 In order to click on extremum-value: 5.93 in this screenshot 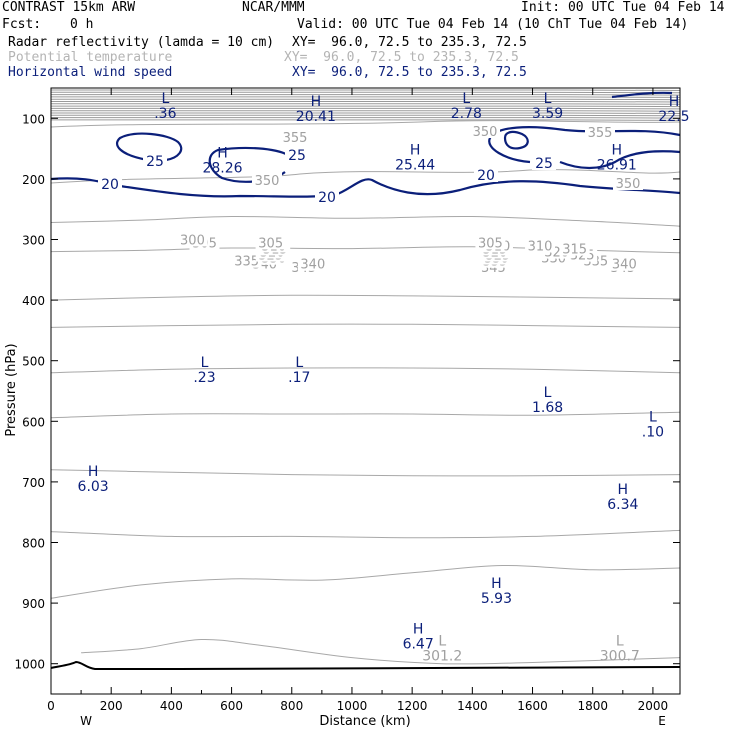, I will do `click(496, 599)`.